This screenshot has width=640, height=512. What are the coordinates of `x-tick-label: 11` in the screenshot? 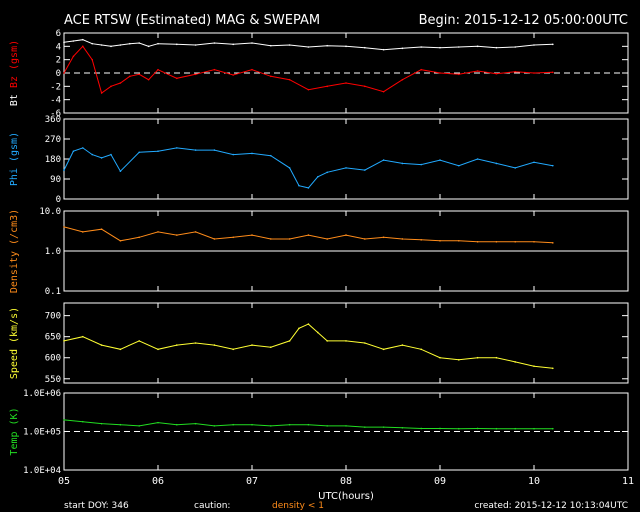 It's located at (628, 481).